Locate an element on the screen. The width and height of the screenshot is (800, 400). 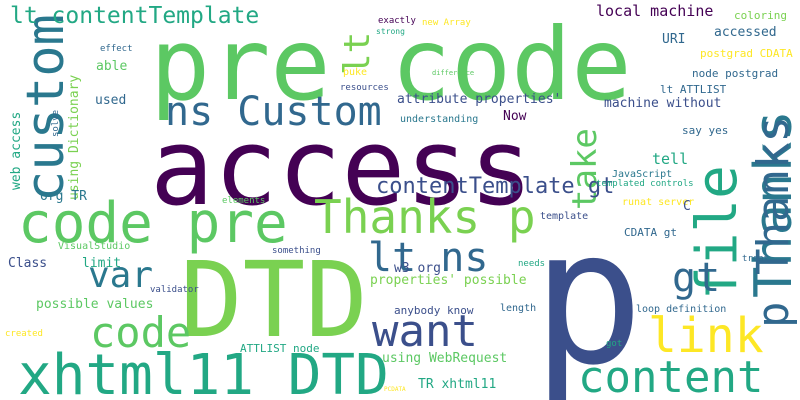
word-code-pre: code pre is located at coordinates (153, 223).